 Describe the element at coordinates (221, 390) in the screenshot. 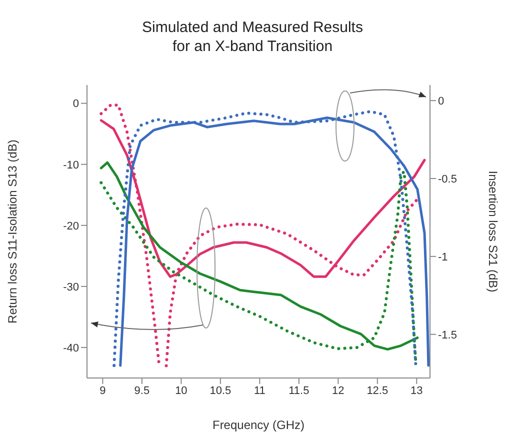

I see `x-tick-label: 10.5` at that location.